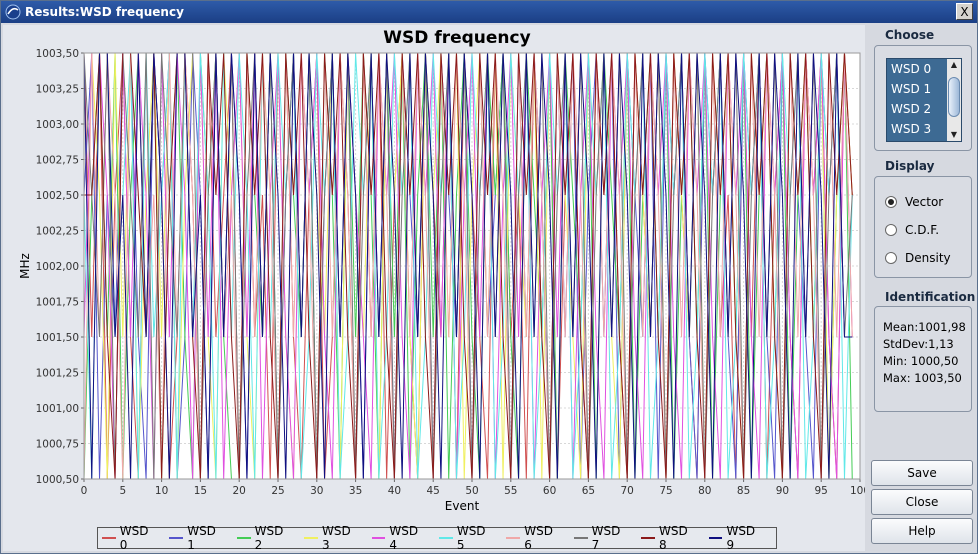 The image size is (978, 554). I want to click on x-tick-label: 85, so click(743, 491).